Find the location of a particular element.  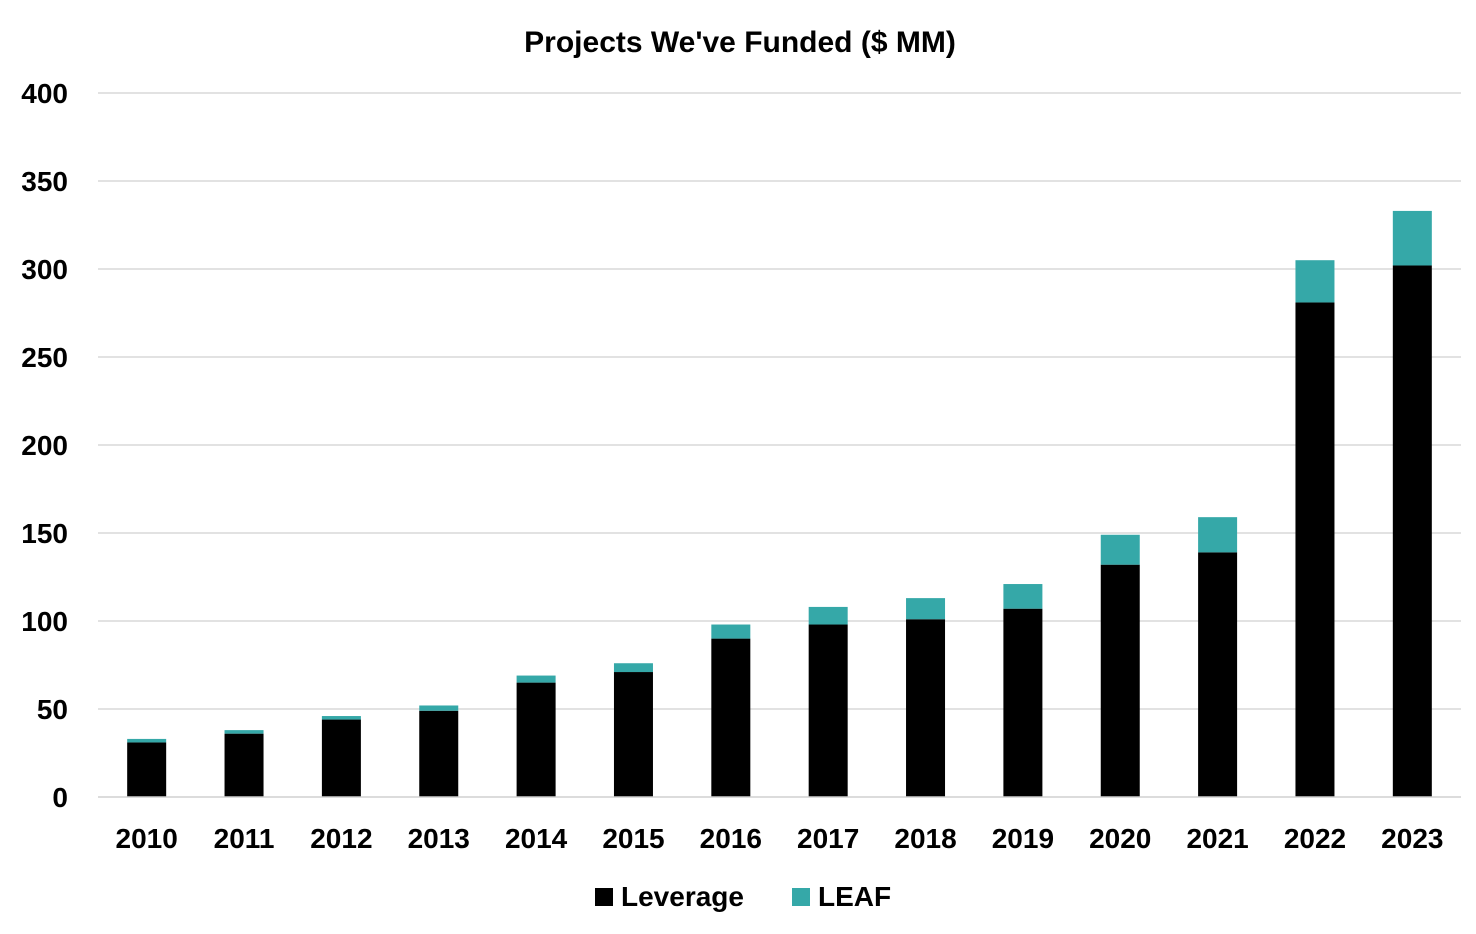

y-tick-label: 0 is located at coordinates (60, 797).